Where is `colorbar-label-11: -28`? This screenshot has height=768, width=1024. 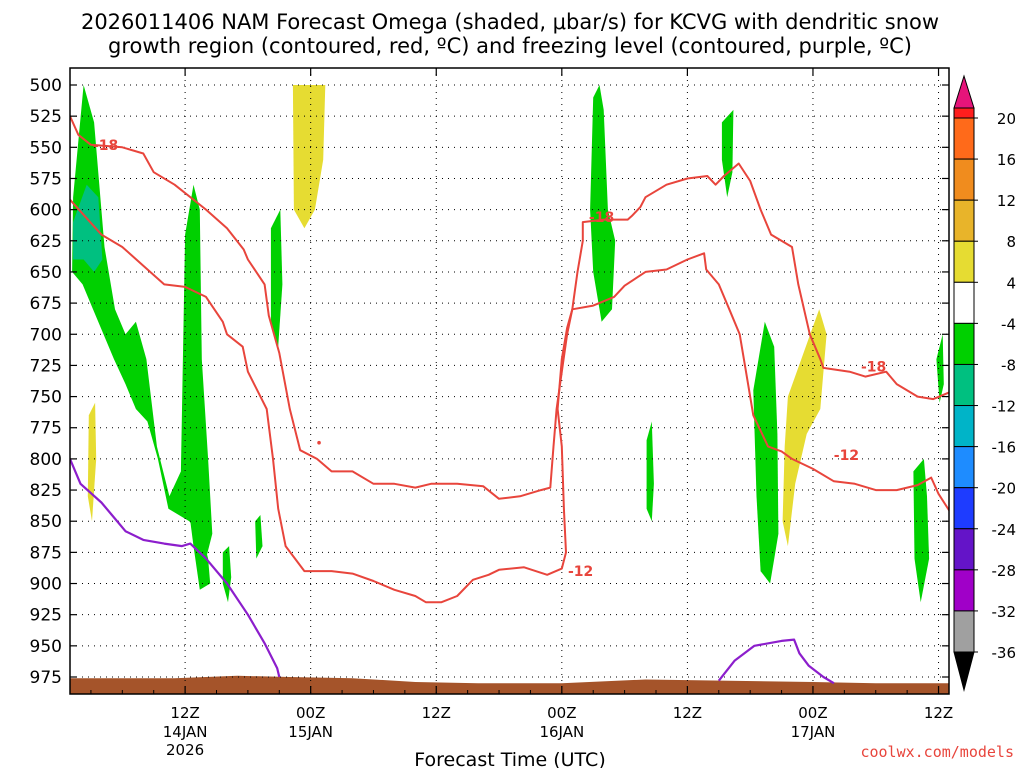 colorbar-label-11: -28 is located at coordinates (1004, 571).